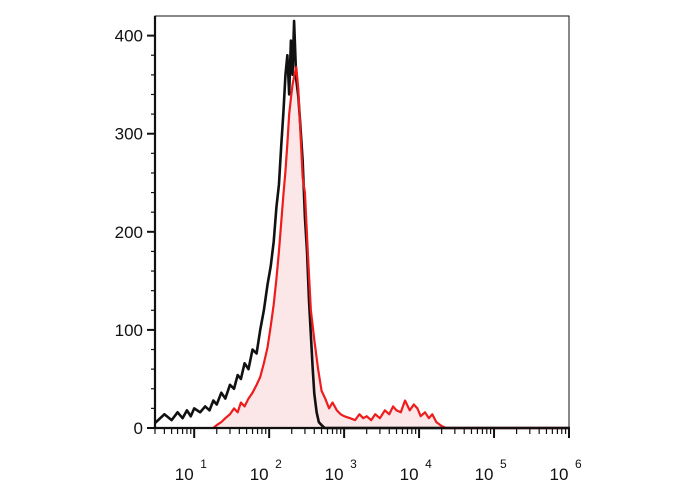  Describe the element at coordinates (278, 464) in the screenshot. I see `x-tick-exponent: 2` at that location.